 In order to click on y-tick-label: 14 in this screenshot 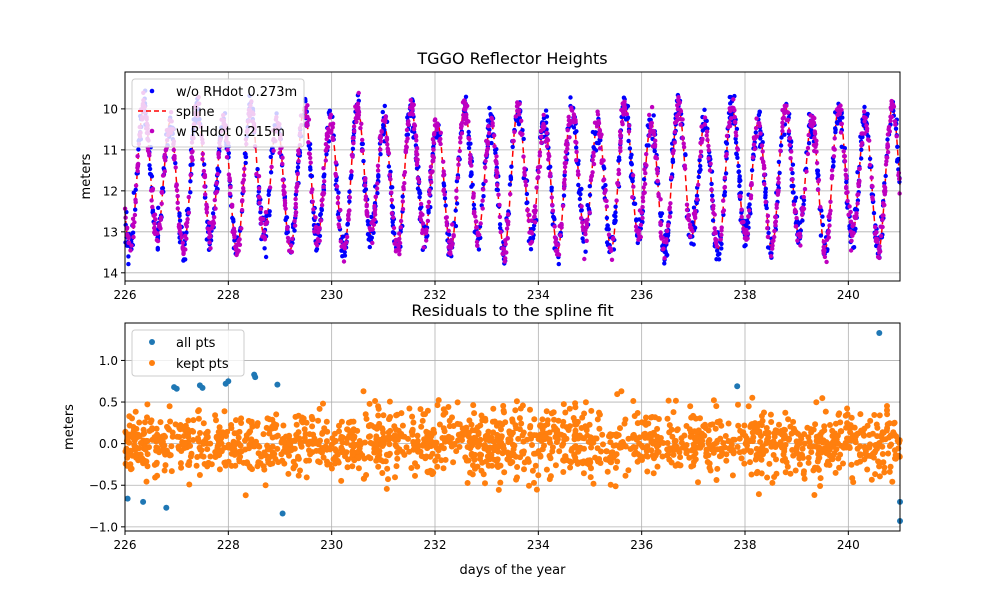, I will do `click(110, 273)`.